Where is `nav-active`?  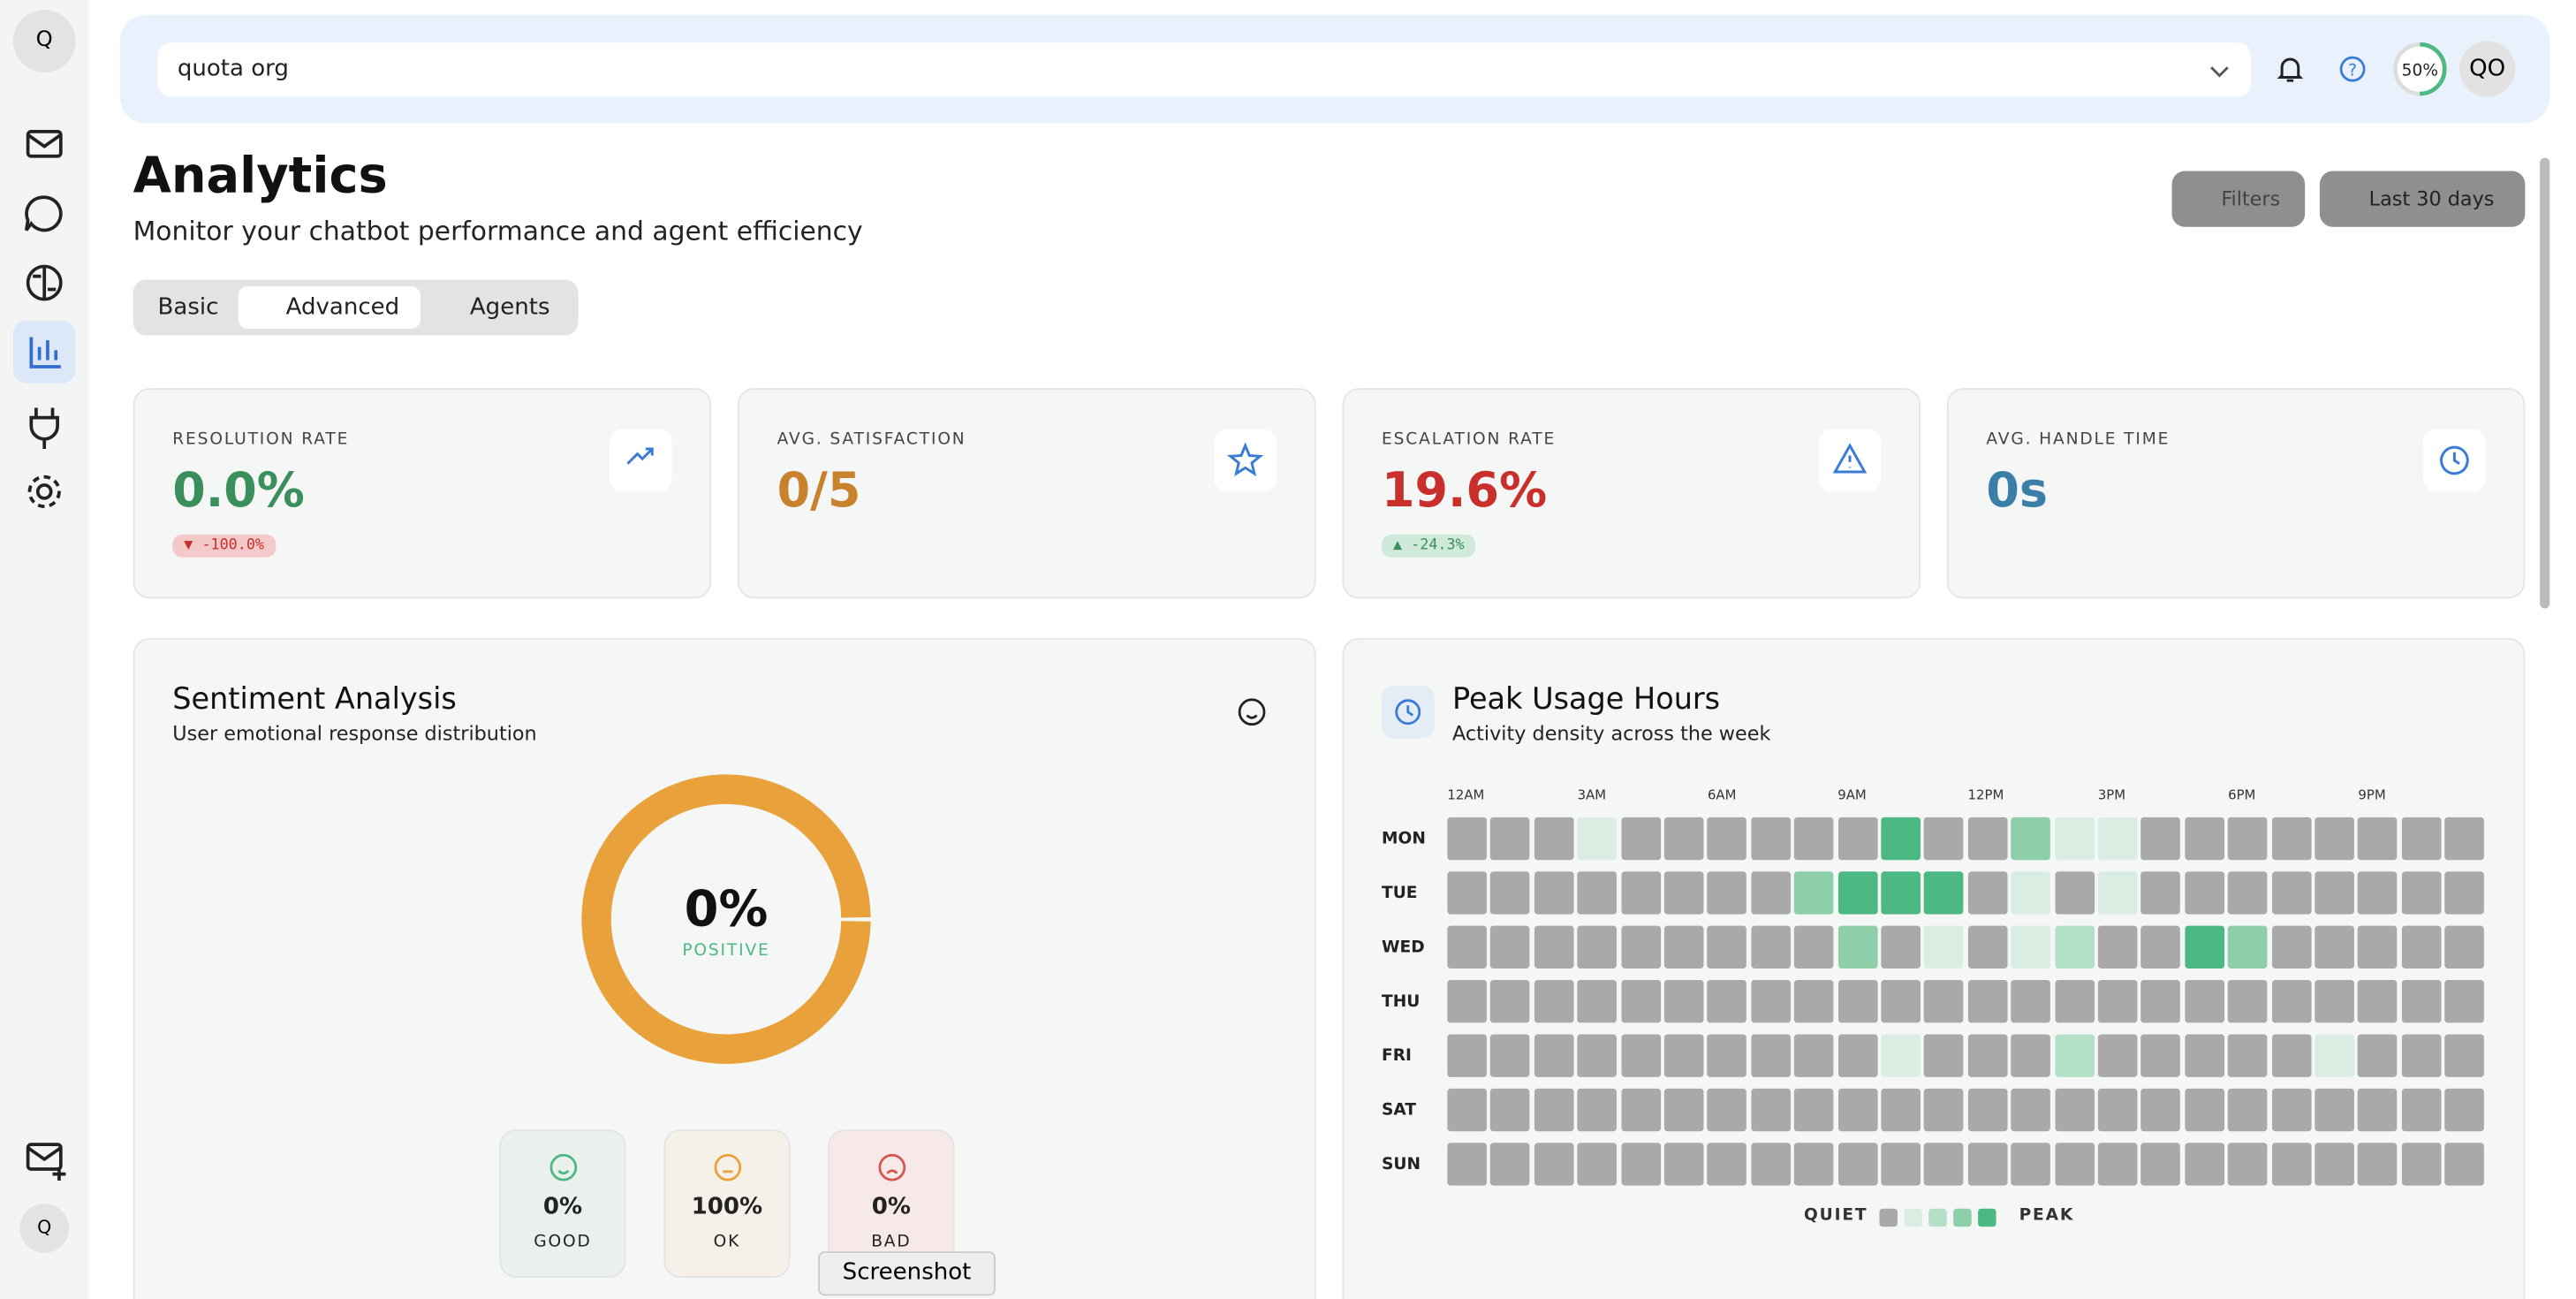
nav-active is located at coordinates (44, 352).